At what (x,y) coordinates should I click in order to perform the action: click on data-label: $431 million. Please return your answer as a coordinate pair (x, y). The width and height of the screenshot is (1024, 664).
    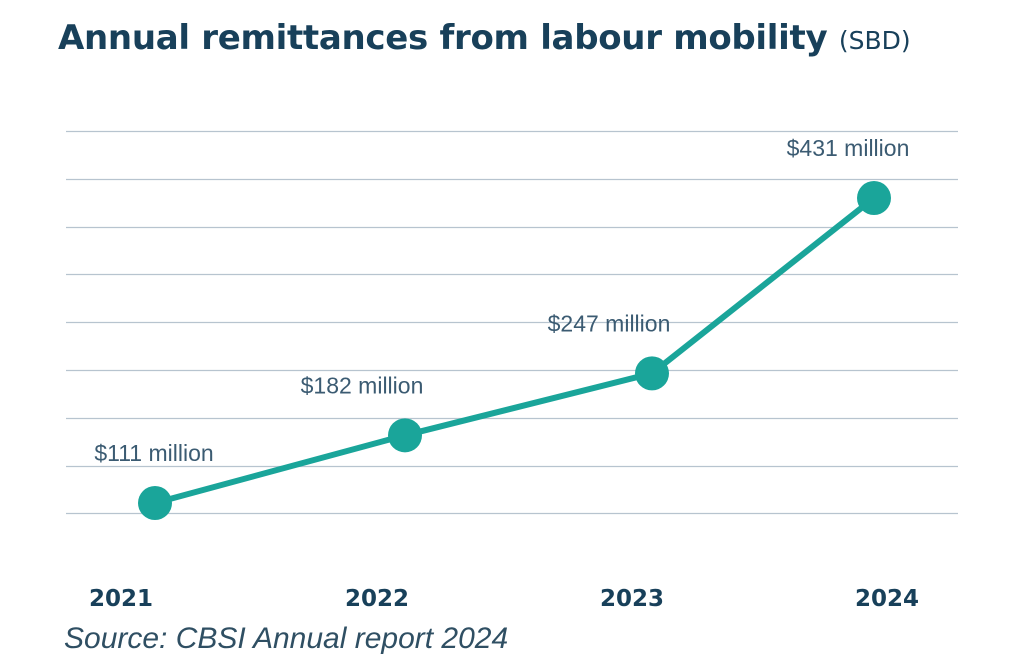
    Looking at the image, I should click on (848, 148).